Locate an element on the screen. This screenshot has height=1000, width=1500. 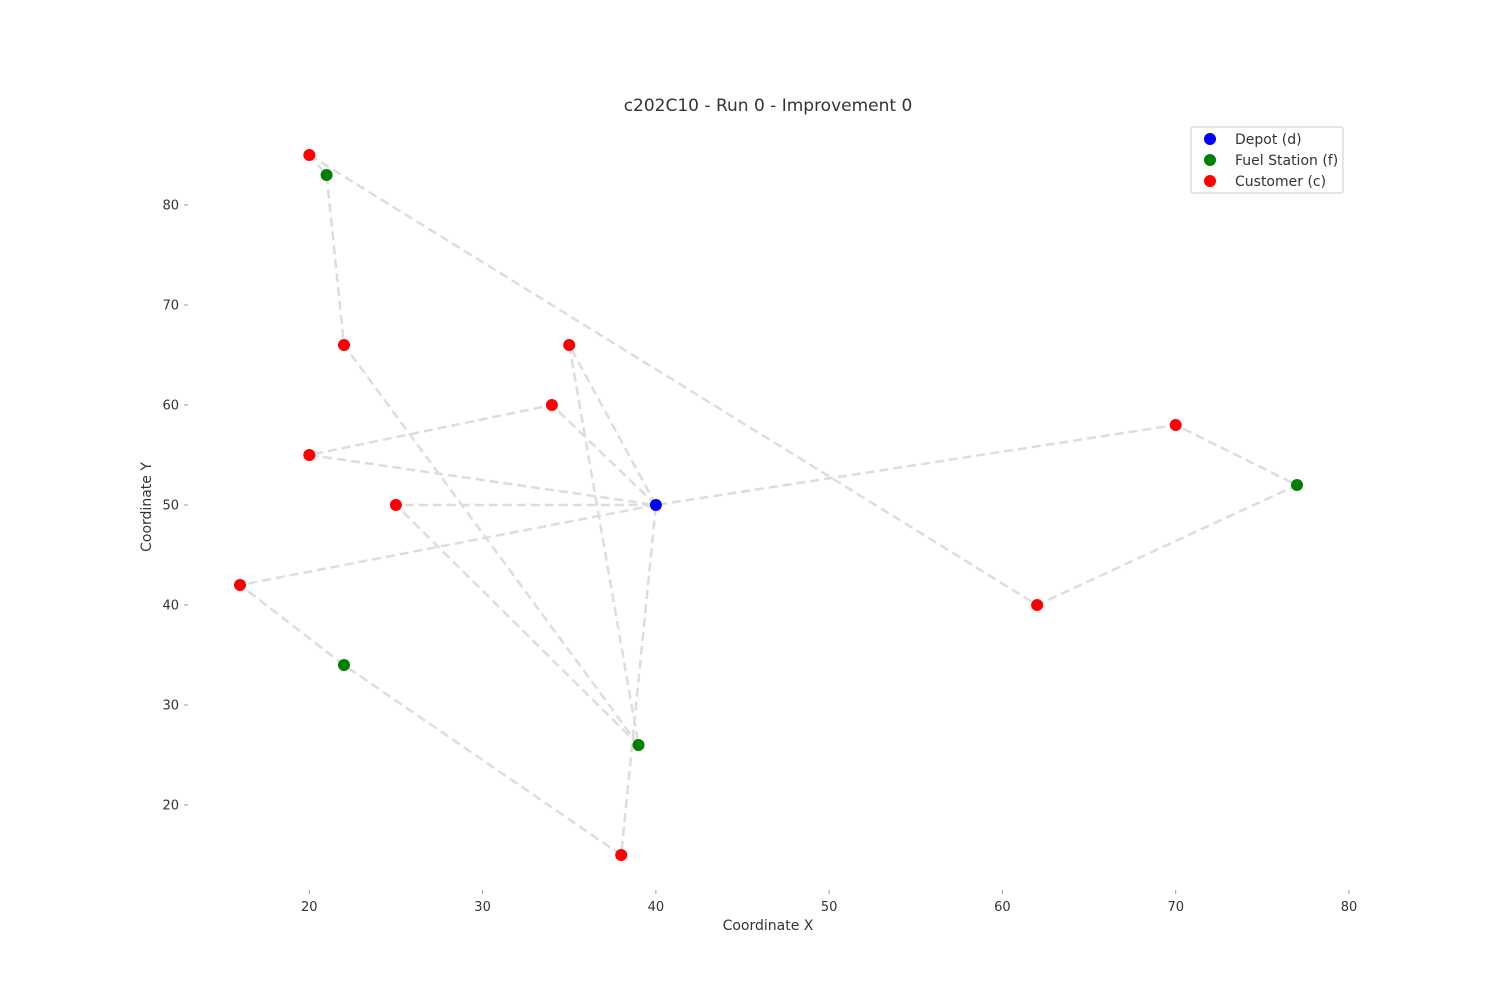
x-tick-label-20: 20 is located at coordinates (309, 907).